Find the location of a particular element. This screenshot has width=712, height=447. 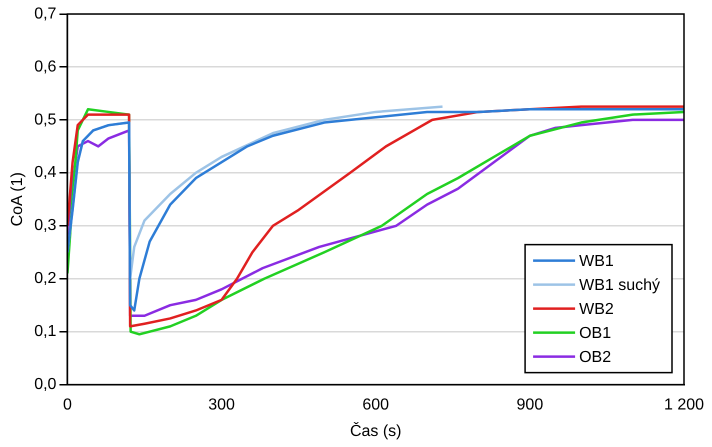

y-tick-label: 0,2 is located at coordinates (45, 279).